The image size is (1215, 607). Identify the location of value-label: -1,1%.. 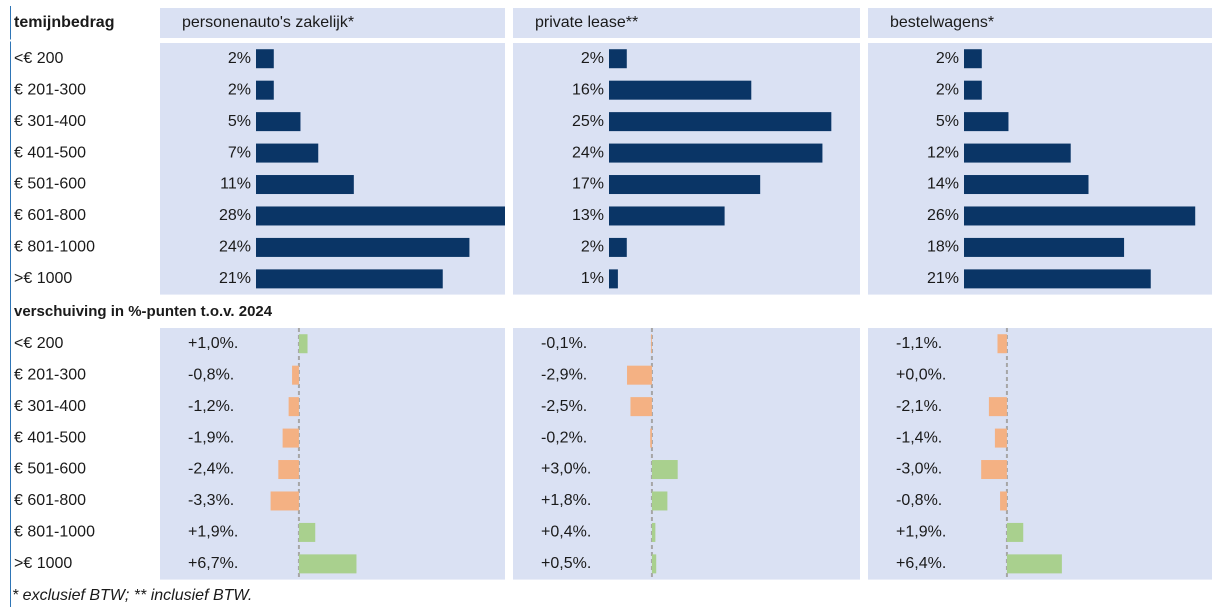
(919, 343).